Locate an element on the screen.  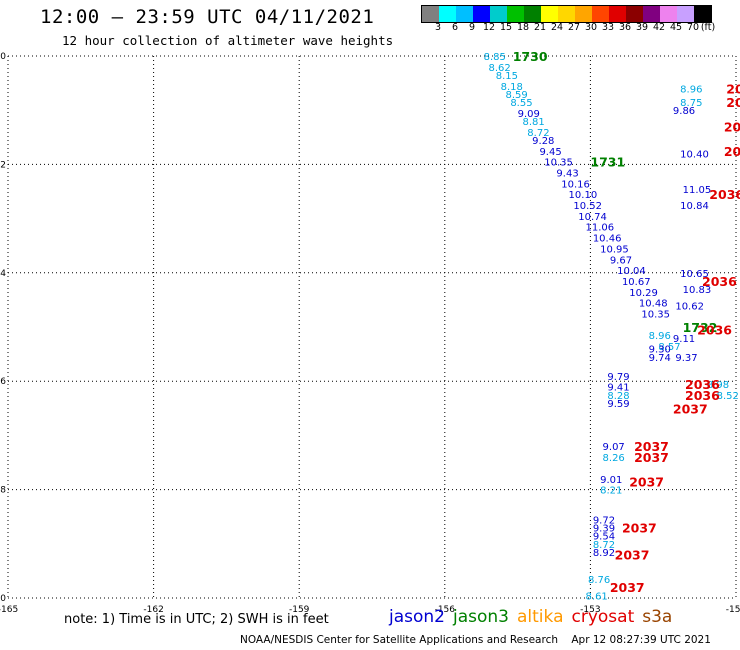
swh-value-label: 8.52 is located at coordinates (728, 396).